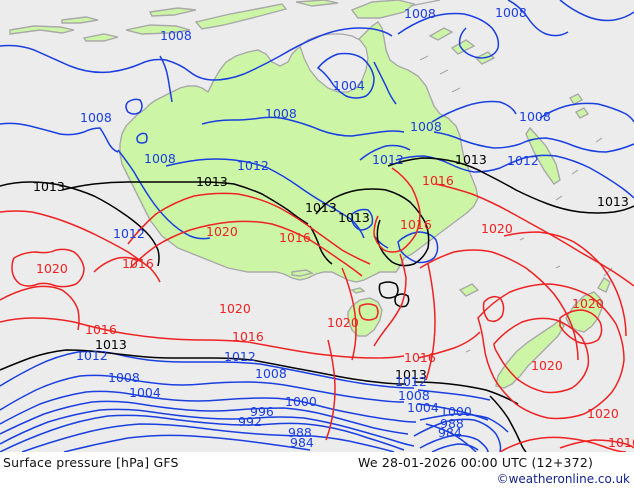  Describe the element at coordinates (586, 112) in the screenshot. I see `isobar-1008-e3` at that location.